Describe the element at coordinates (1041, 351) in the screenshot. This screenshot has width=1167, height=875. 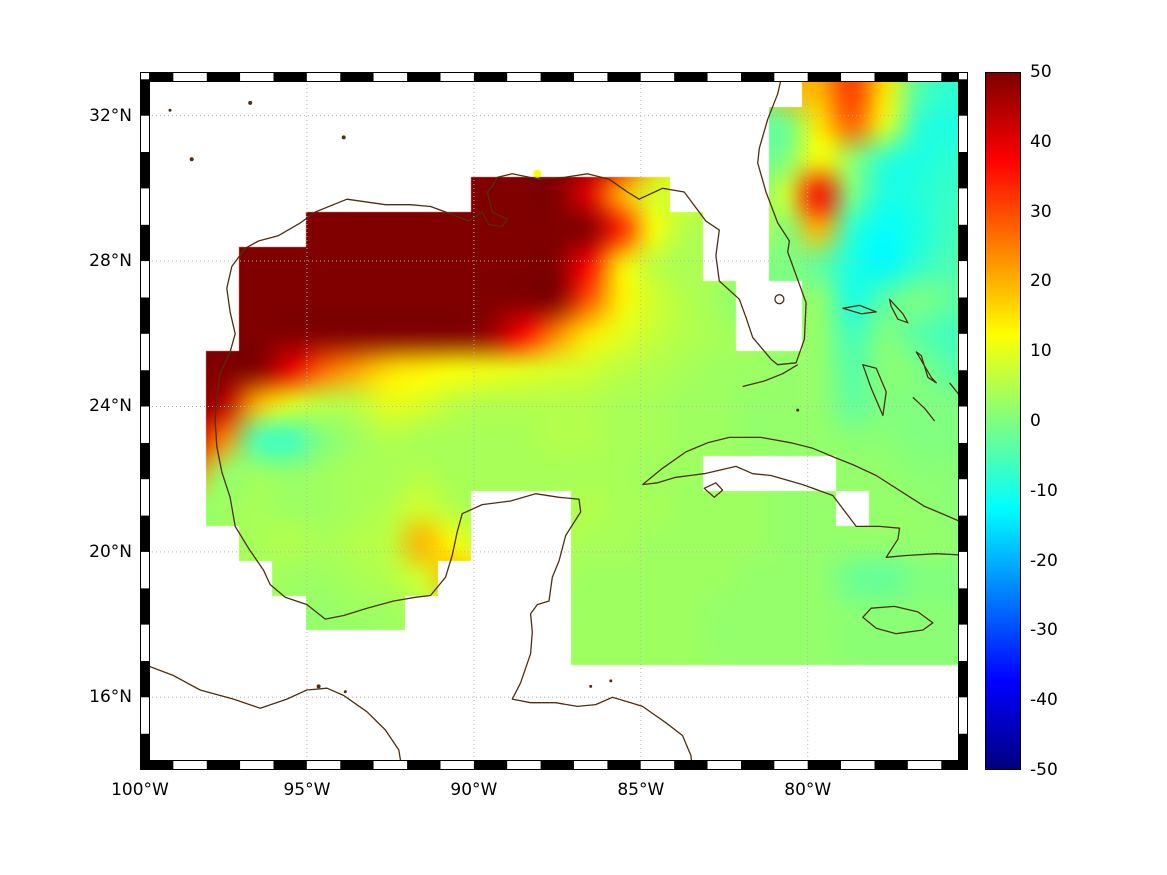
I see `colorbar-tick-label: 10` at that location.